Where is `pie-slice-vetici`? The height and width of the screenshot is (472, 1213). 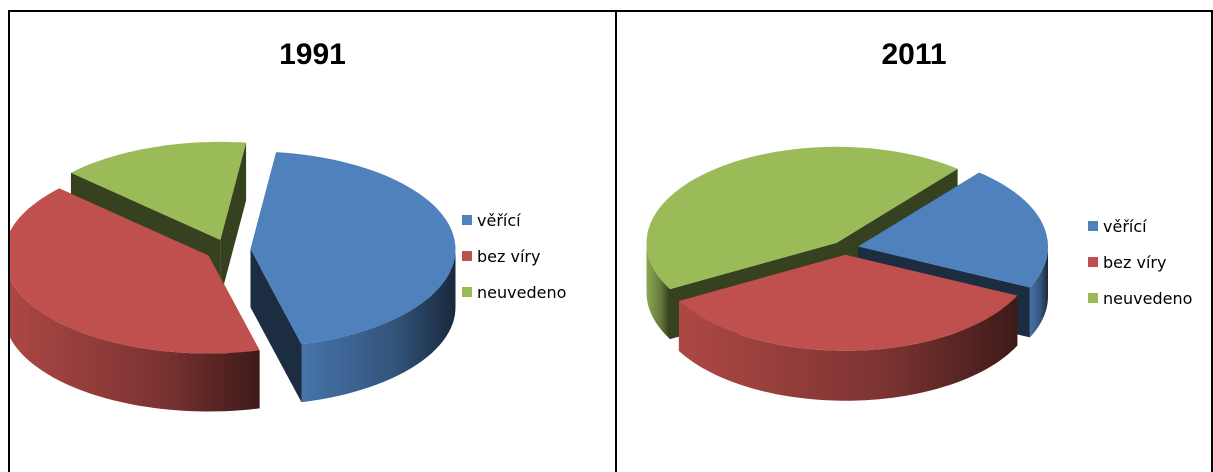 pie-slice-vetici is located at coordinates (353, 277).